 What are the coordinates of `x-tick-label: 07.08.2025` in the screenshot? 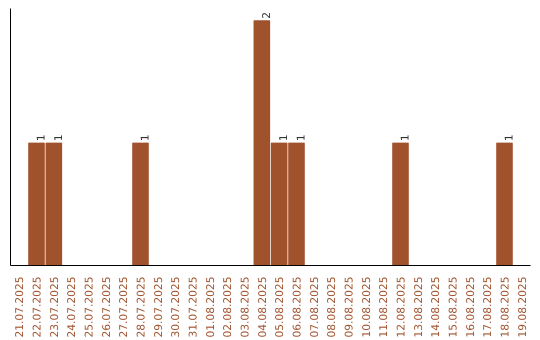 It's located at (314, 307).